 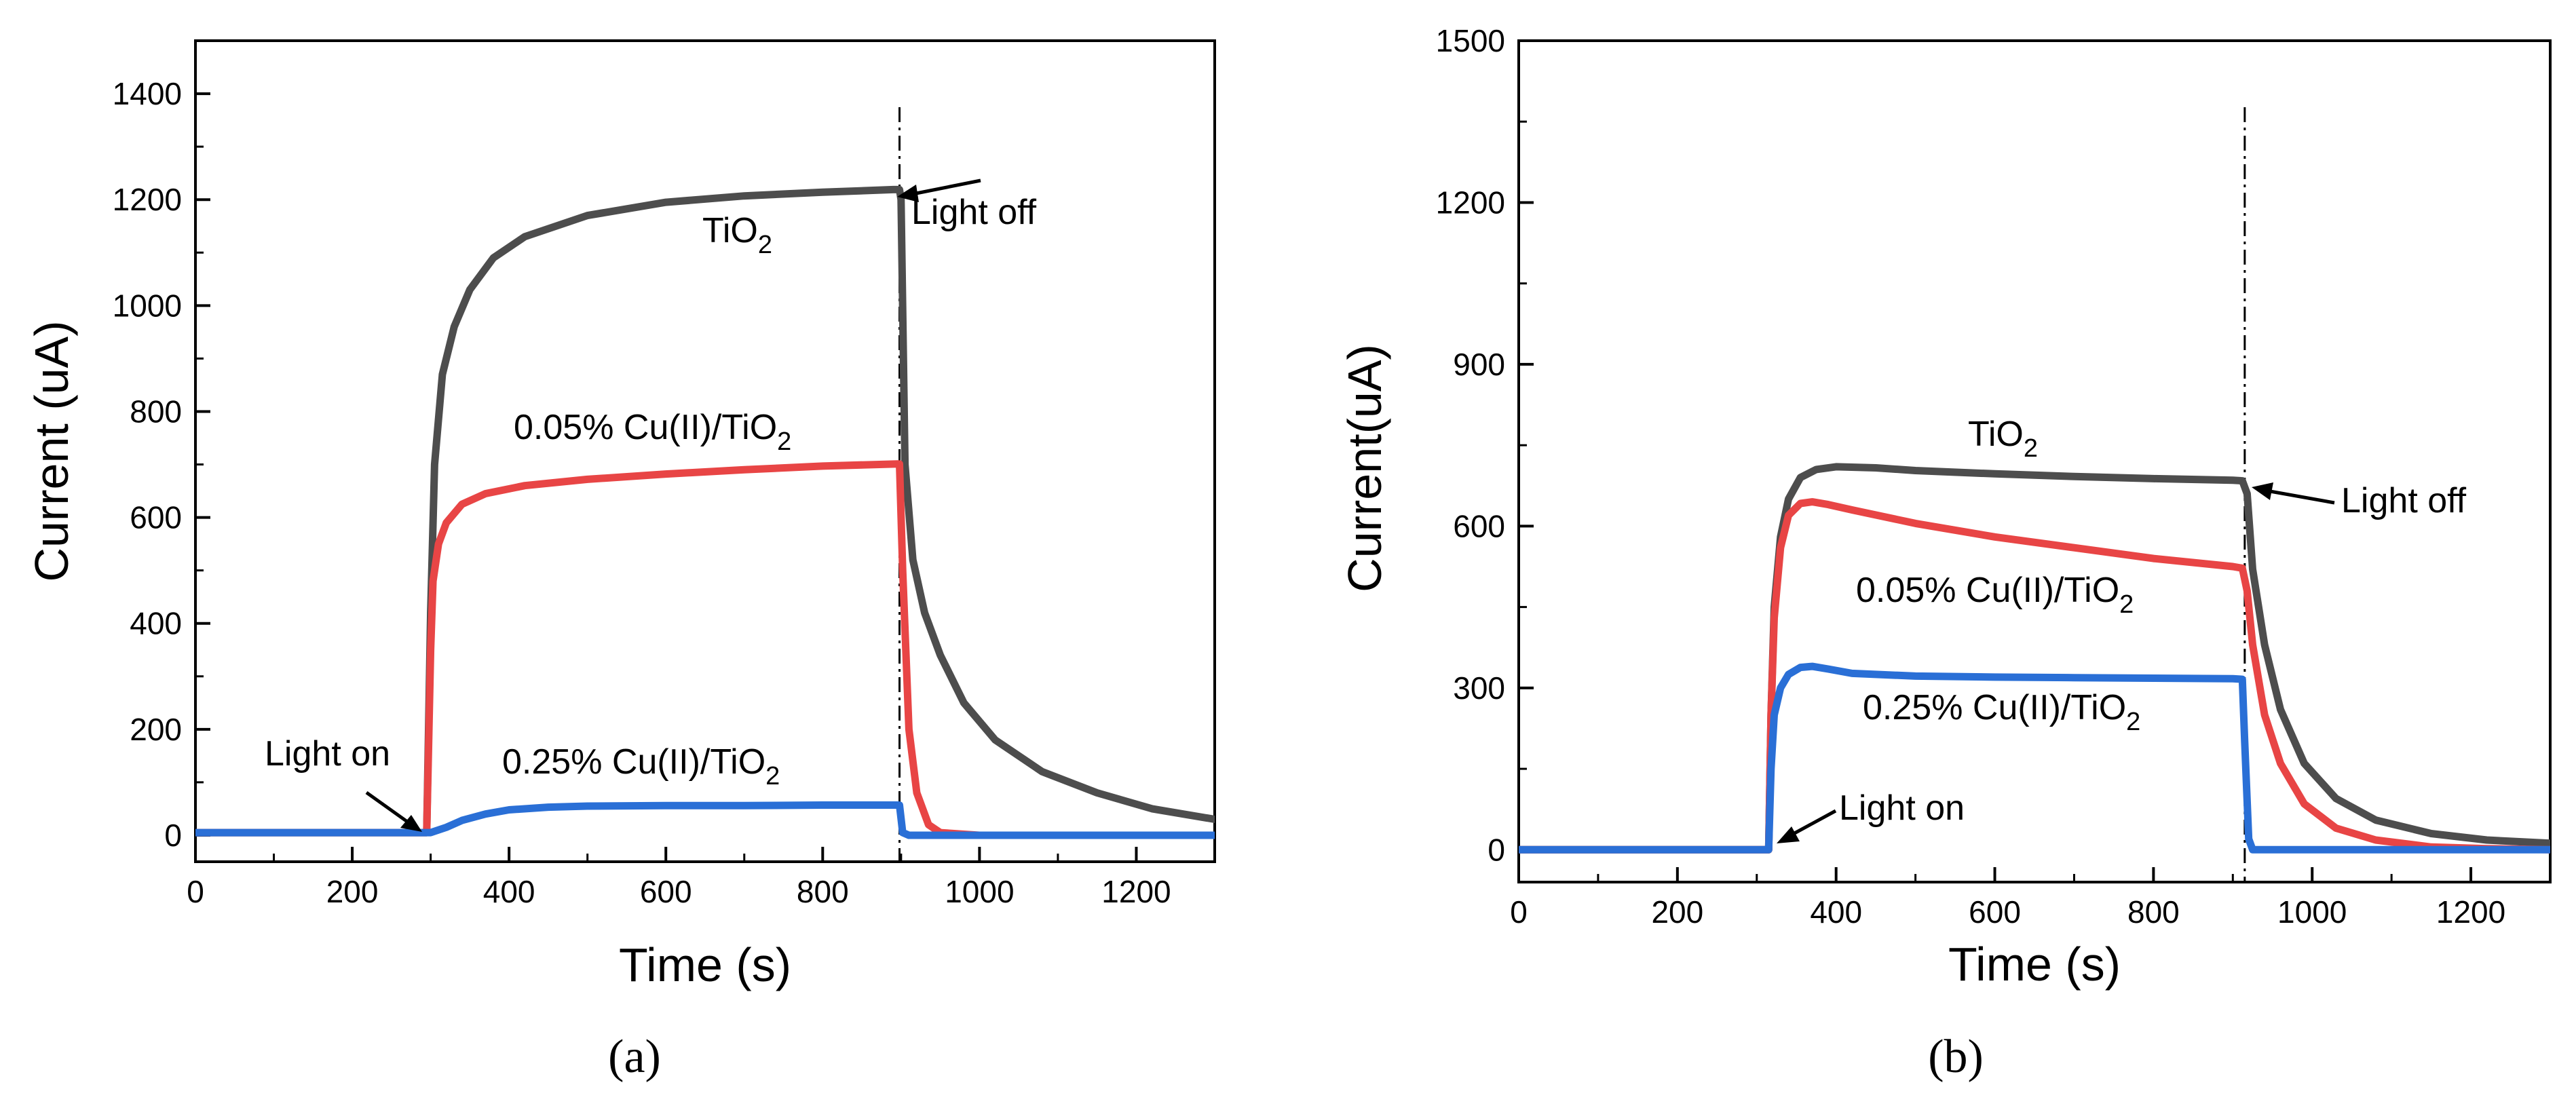 I want to click on y-axis-title: Current (uA), so click(x=51, y=450).